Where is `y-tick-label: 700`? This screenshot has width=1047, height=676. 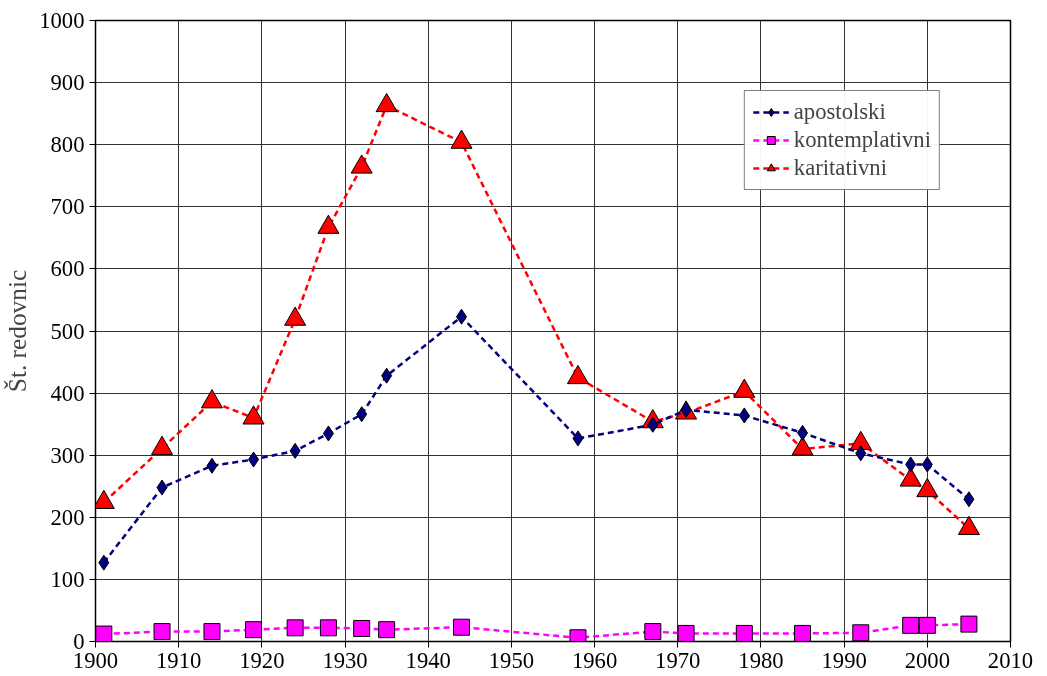
y-tick-label: 700 is located at coordinates (67, 207).